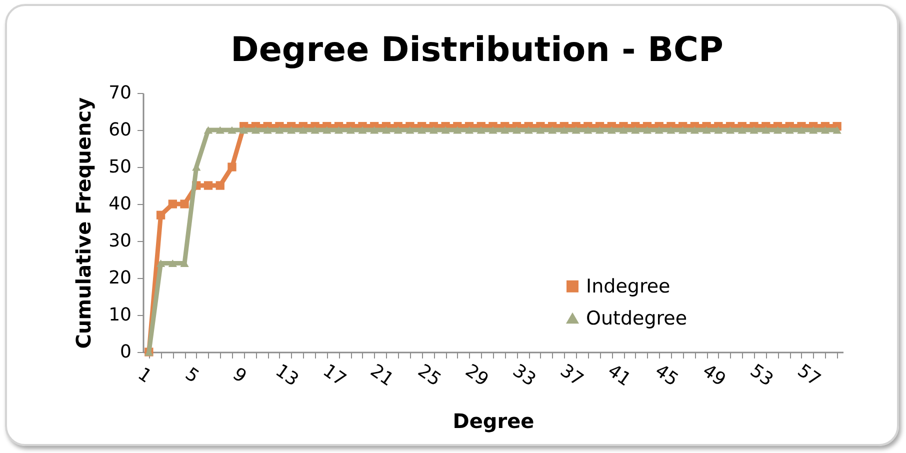 This screenshot has width=906, height=453. What do you see at coordinates (120, 93) in the screenshot?
I see `y-tick-label: 70` at bounding box center [120, 93].